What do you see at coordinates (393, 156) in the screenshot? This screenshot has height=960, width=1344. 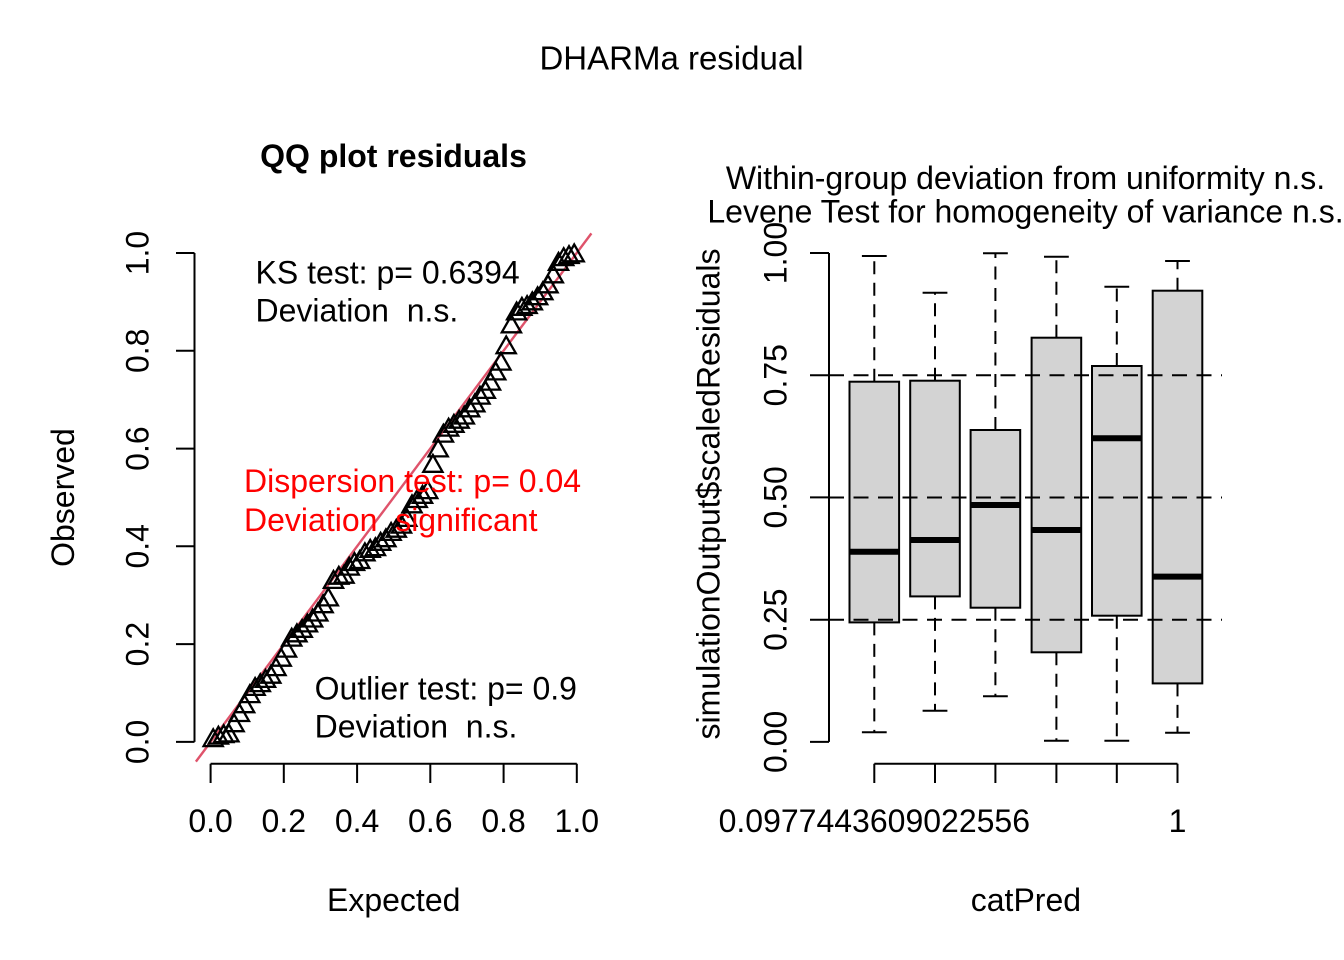 I see `svg-text: QQ plot residuals` at bounding box center [393, 156].